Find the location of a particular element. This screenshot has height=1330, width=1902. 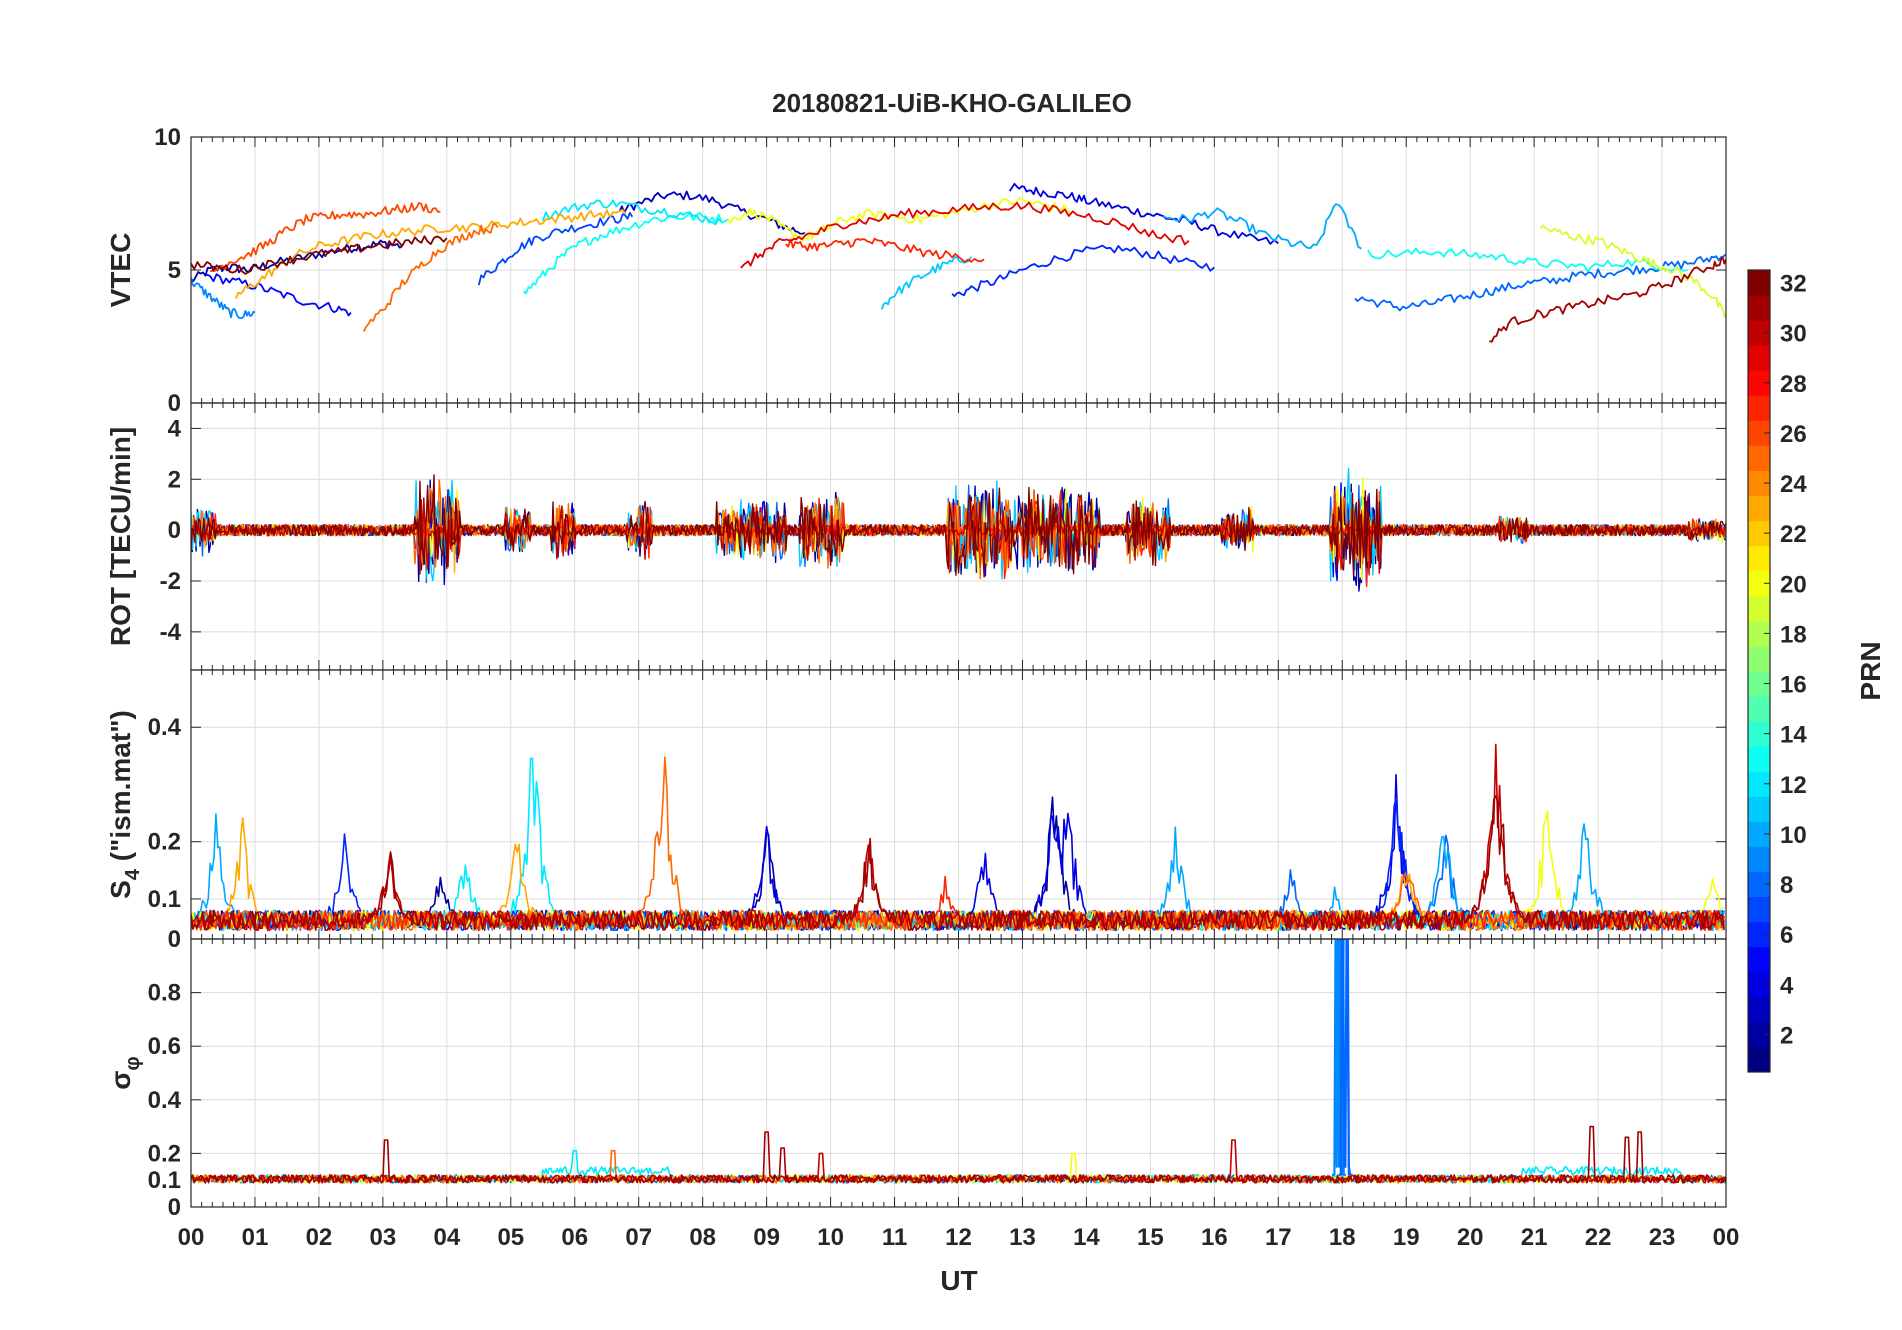

x-tick-label: 12 is located at coordinates (958, 1237).